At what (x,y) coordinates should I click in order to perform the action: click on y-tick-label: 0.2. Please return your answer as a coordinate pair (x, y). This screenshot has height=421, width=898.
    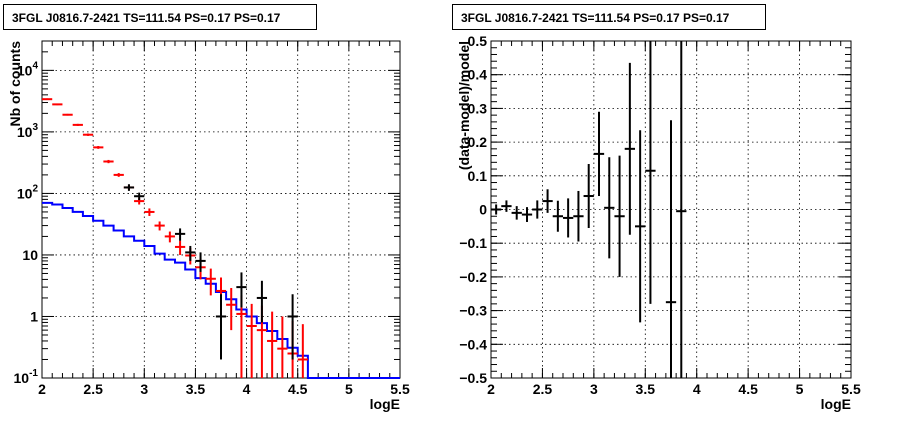
    Looking at the image, I should click on (478, 142).